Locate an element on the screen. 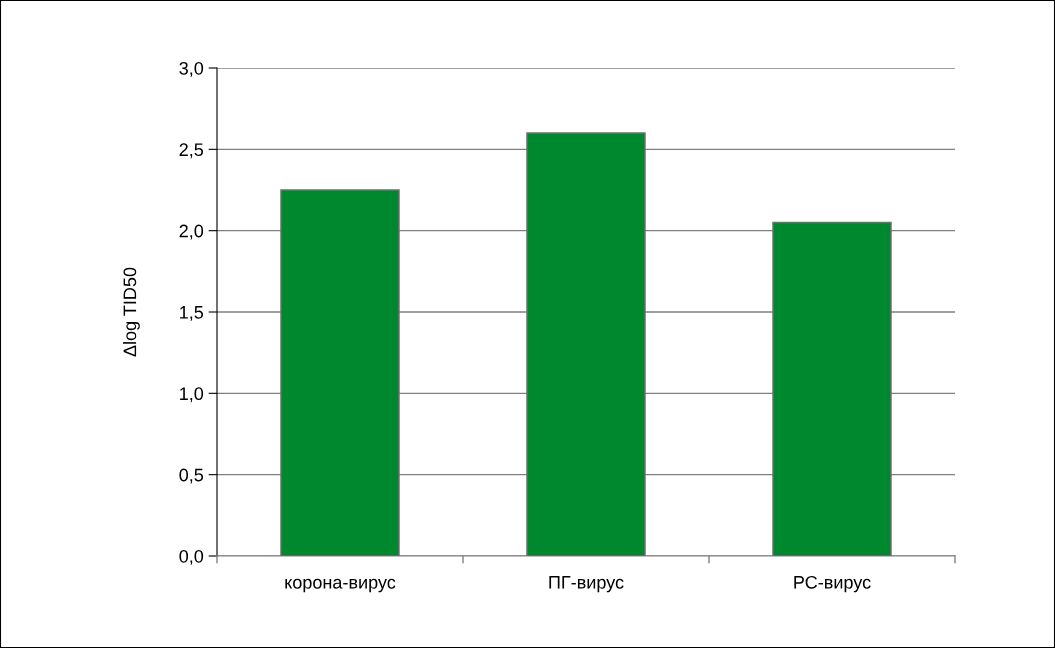 The height and width of the screenshot is (648, 1055). y-tick-label: 3,0 is located at coordinates (191, 69).